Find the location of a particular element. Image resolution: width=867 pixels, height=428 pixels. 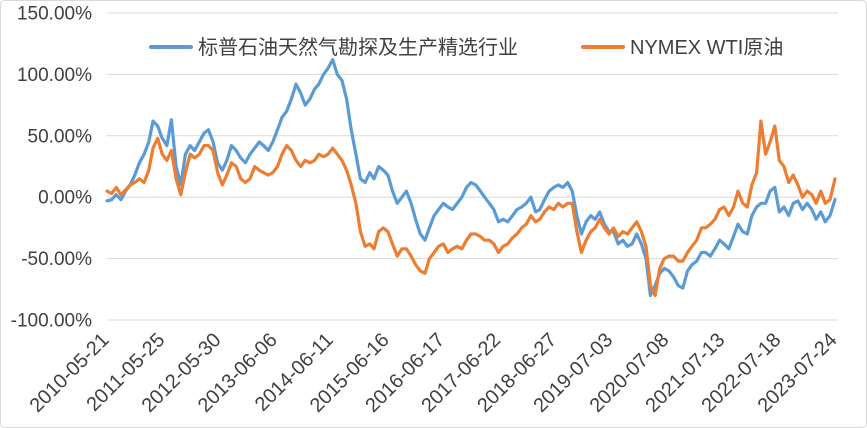

y-tick-label: 0.00% is located at coordinates (65, 198).